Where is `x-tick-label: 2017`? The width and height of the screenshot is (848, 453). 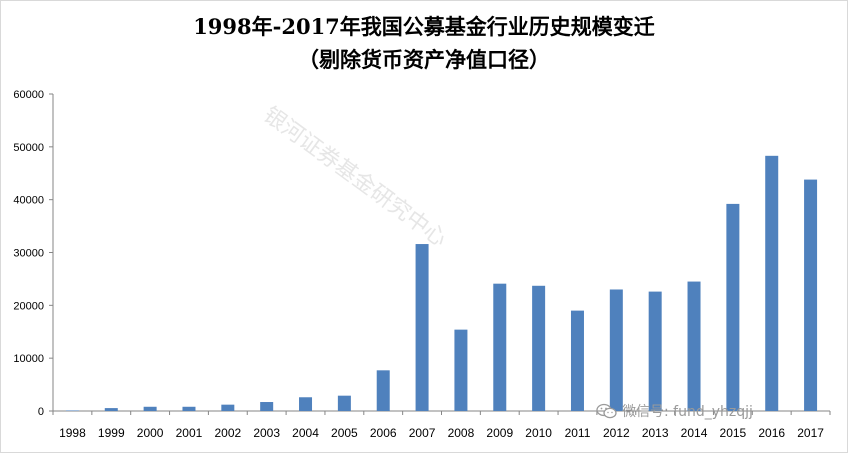 x-tick-label: 2017 is located at coordinates (810, 433).